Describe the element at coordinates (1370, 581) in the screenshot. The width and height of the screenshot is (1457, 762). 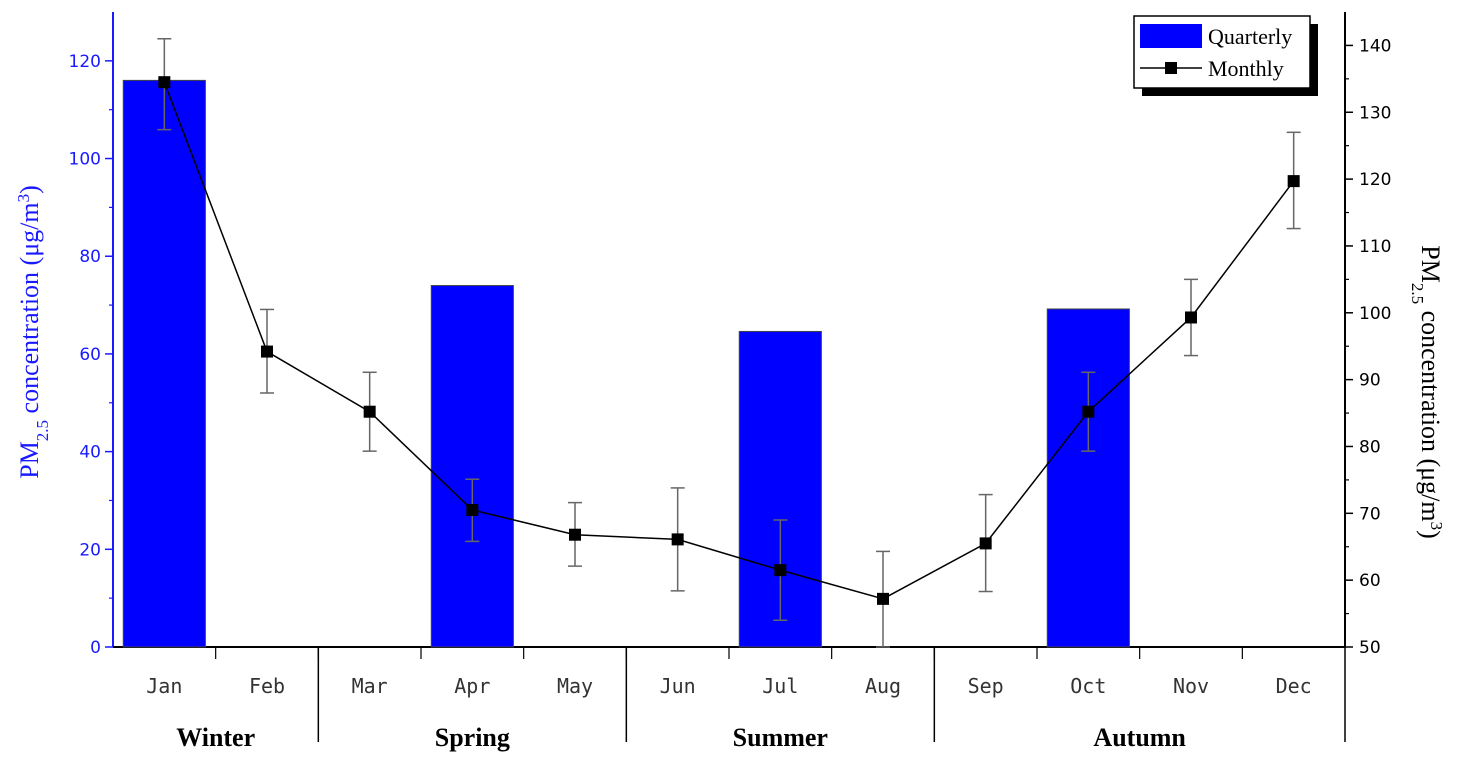
I see `right-tick-label: 60` at that location.